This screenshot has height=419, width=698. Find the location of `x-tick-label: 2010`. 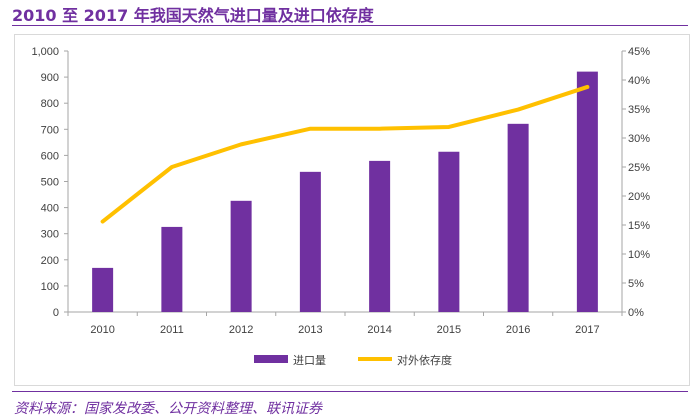

x-tick-label: 2010 is located at coordinates (102, 330).